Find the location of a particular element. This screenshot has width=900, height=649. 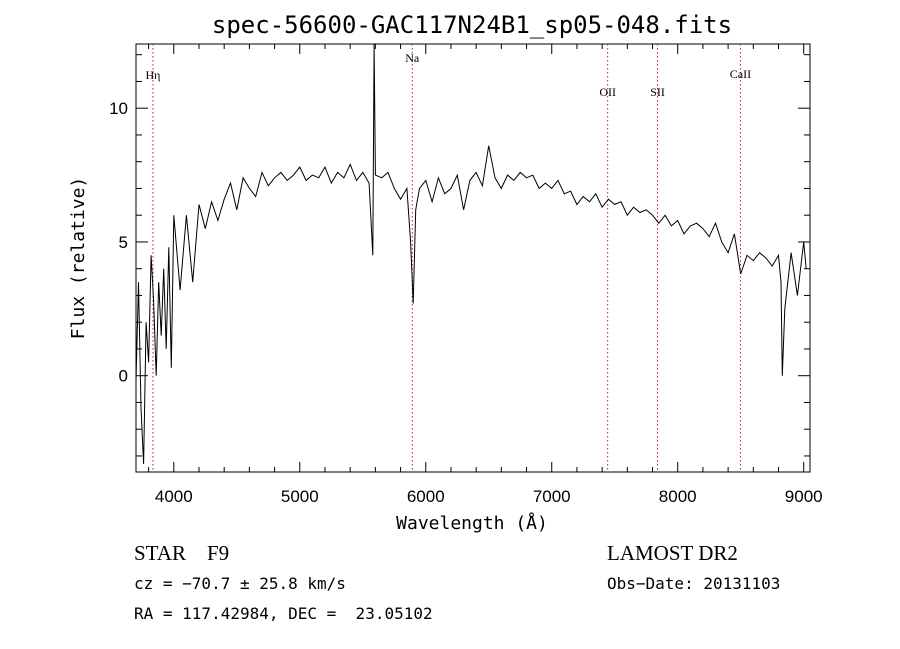

y-tick-label: 10 is located at coordinates (118, 108).